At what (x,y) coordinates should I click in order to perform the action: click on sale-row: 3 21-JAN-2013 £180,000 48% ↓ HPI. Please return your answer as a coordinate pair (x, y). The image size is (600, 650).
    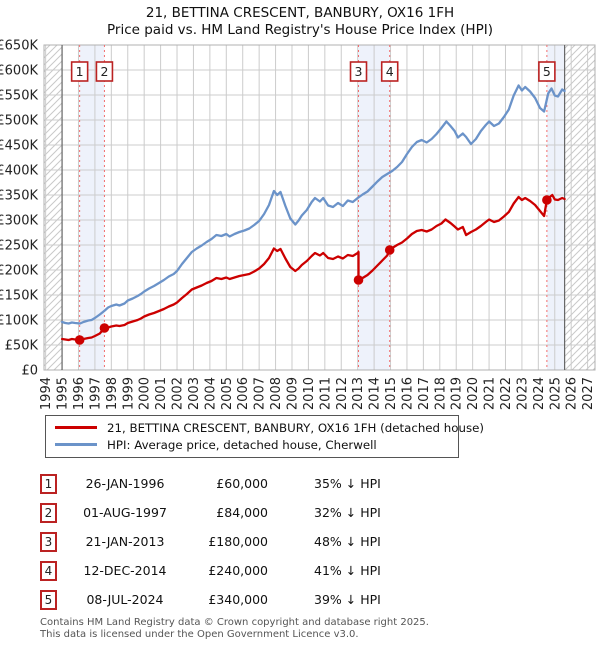
    Looking at the image, I should click on (300, 541).